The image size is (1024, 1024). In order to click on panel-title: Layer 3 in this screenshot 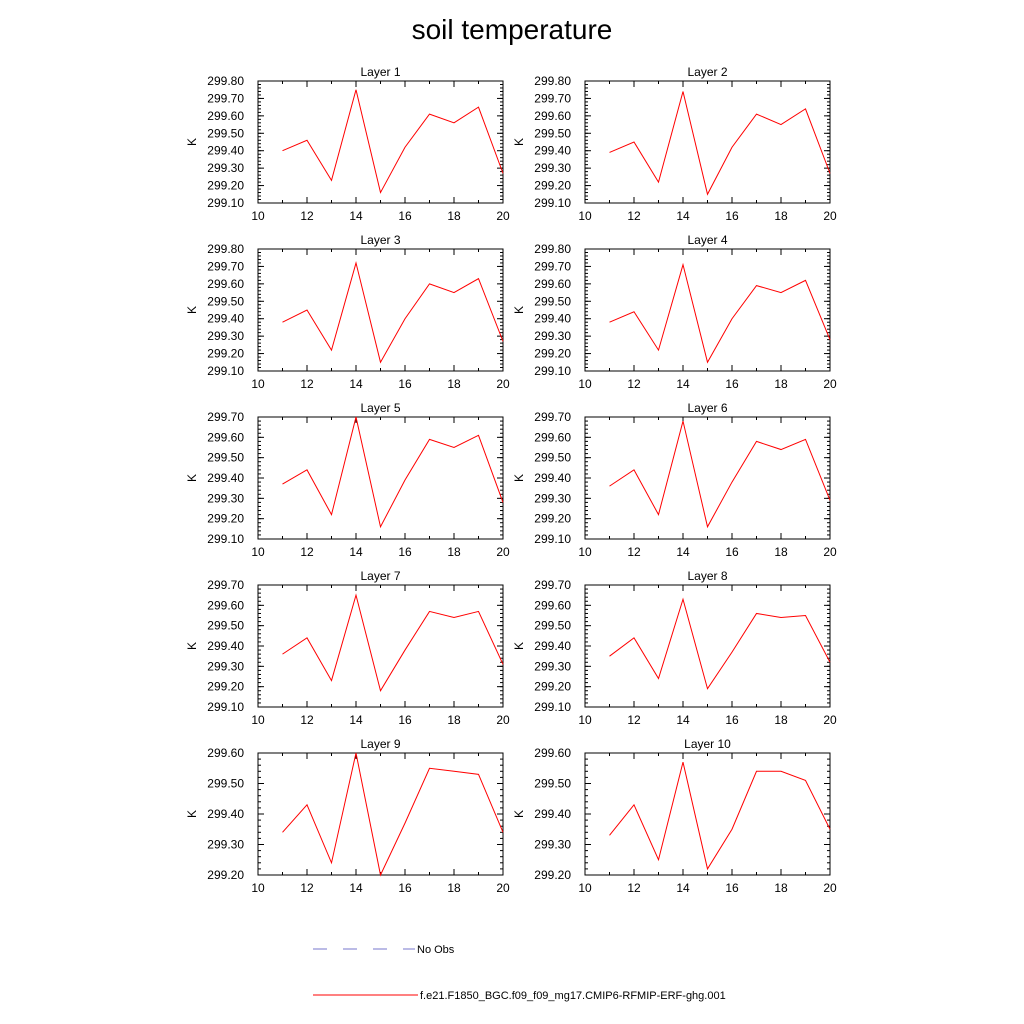, I will do `click(380, 240)`.